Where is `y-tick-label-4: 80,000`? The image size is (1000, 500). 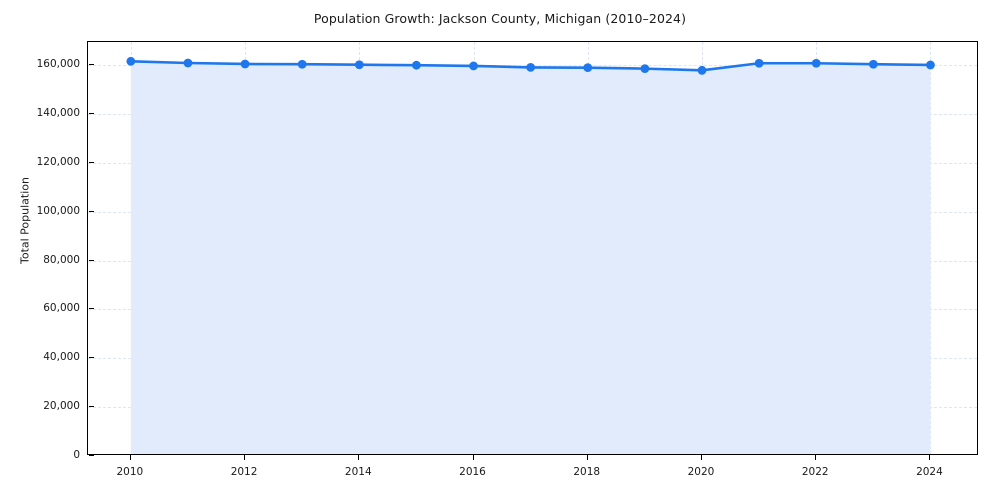 y-tick-label-4: 80,000 is located at coordinates (61, 259).